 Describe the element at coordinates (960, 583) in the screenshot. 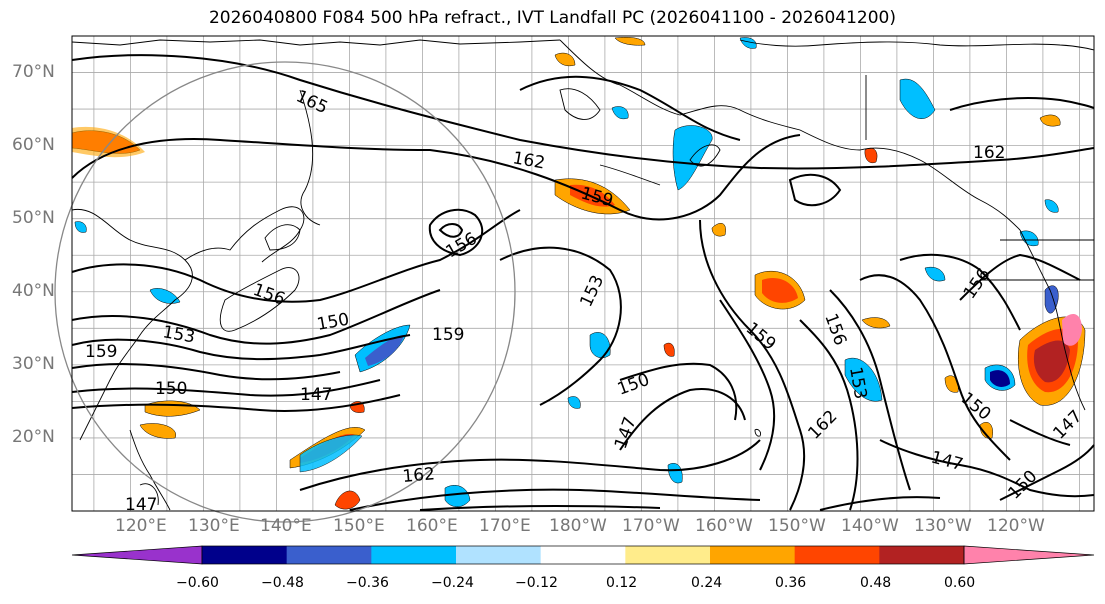

I see `colorbar-tick: 0.60` at that location.